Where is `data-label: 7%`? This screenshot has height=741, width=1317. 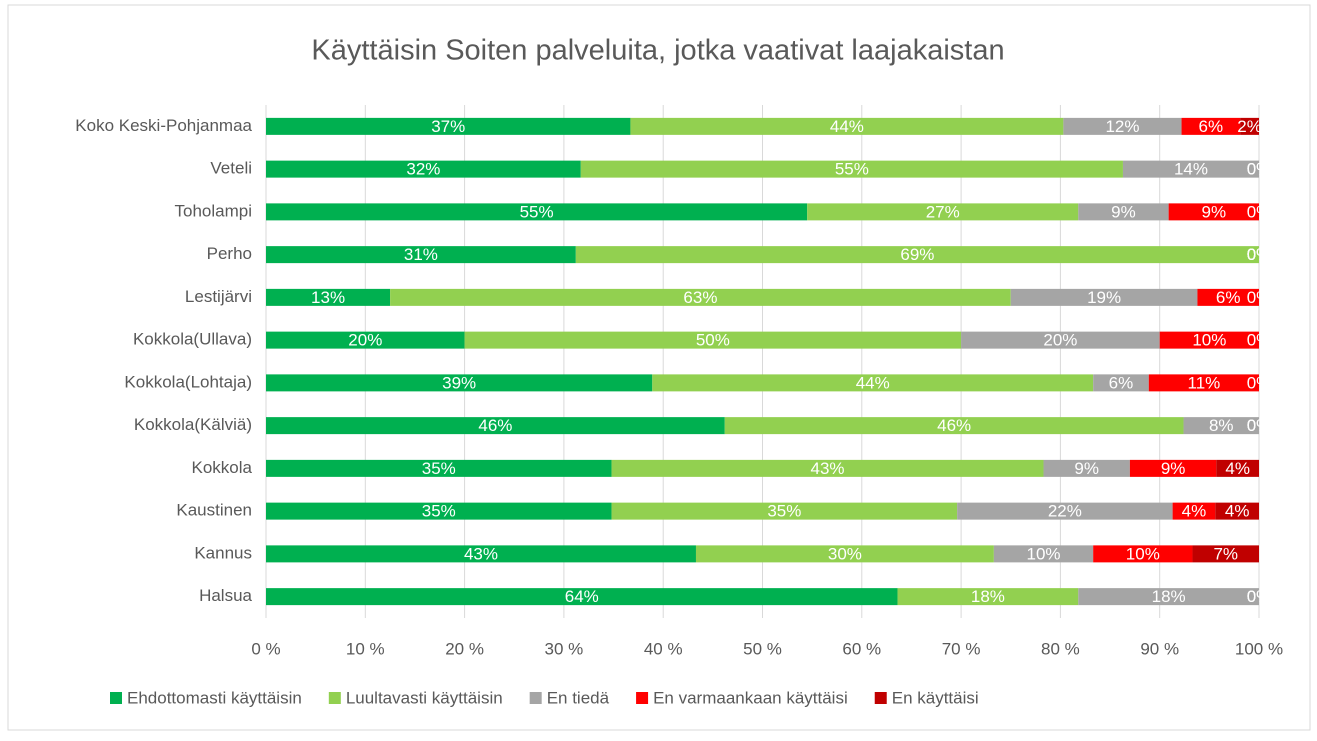 data-label: 7% is located at coordinates (1225, 553).